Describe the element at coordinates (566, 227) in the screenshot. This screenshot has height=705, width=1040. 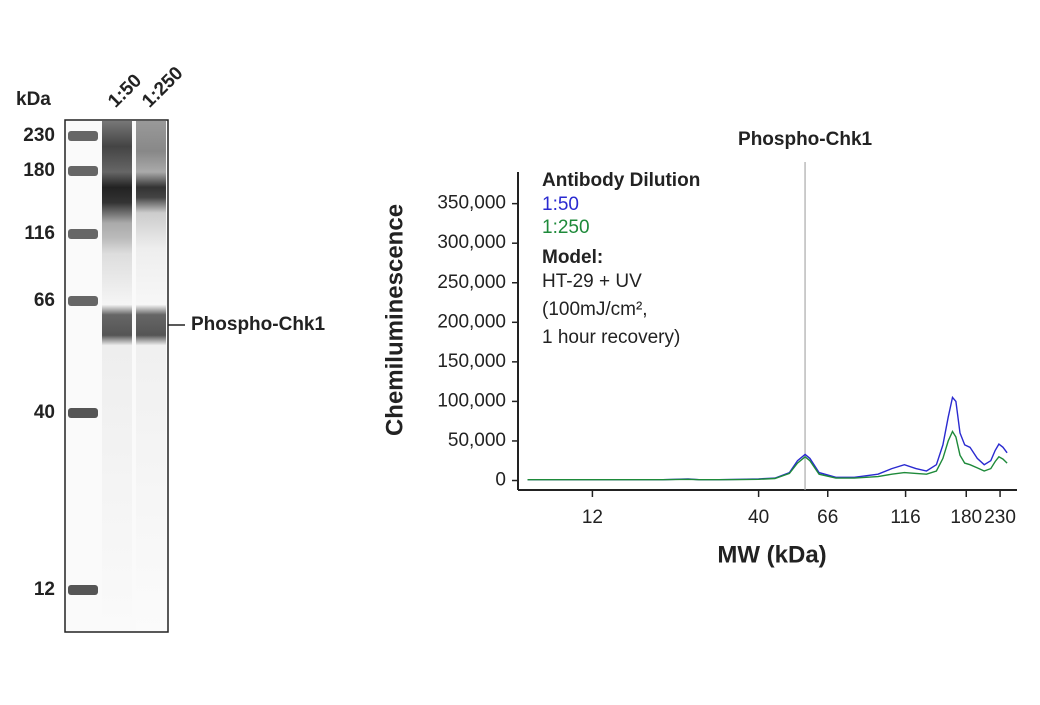
I see `legend-entry: 1:250` at that location.